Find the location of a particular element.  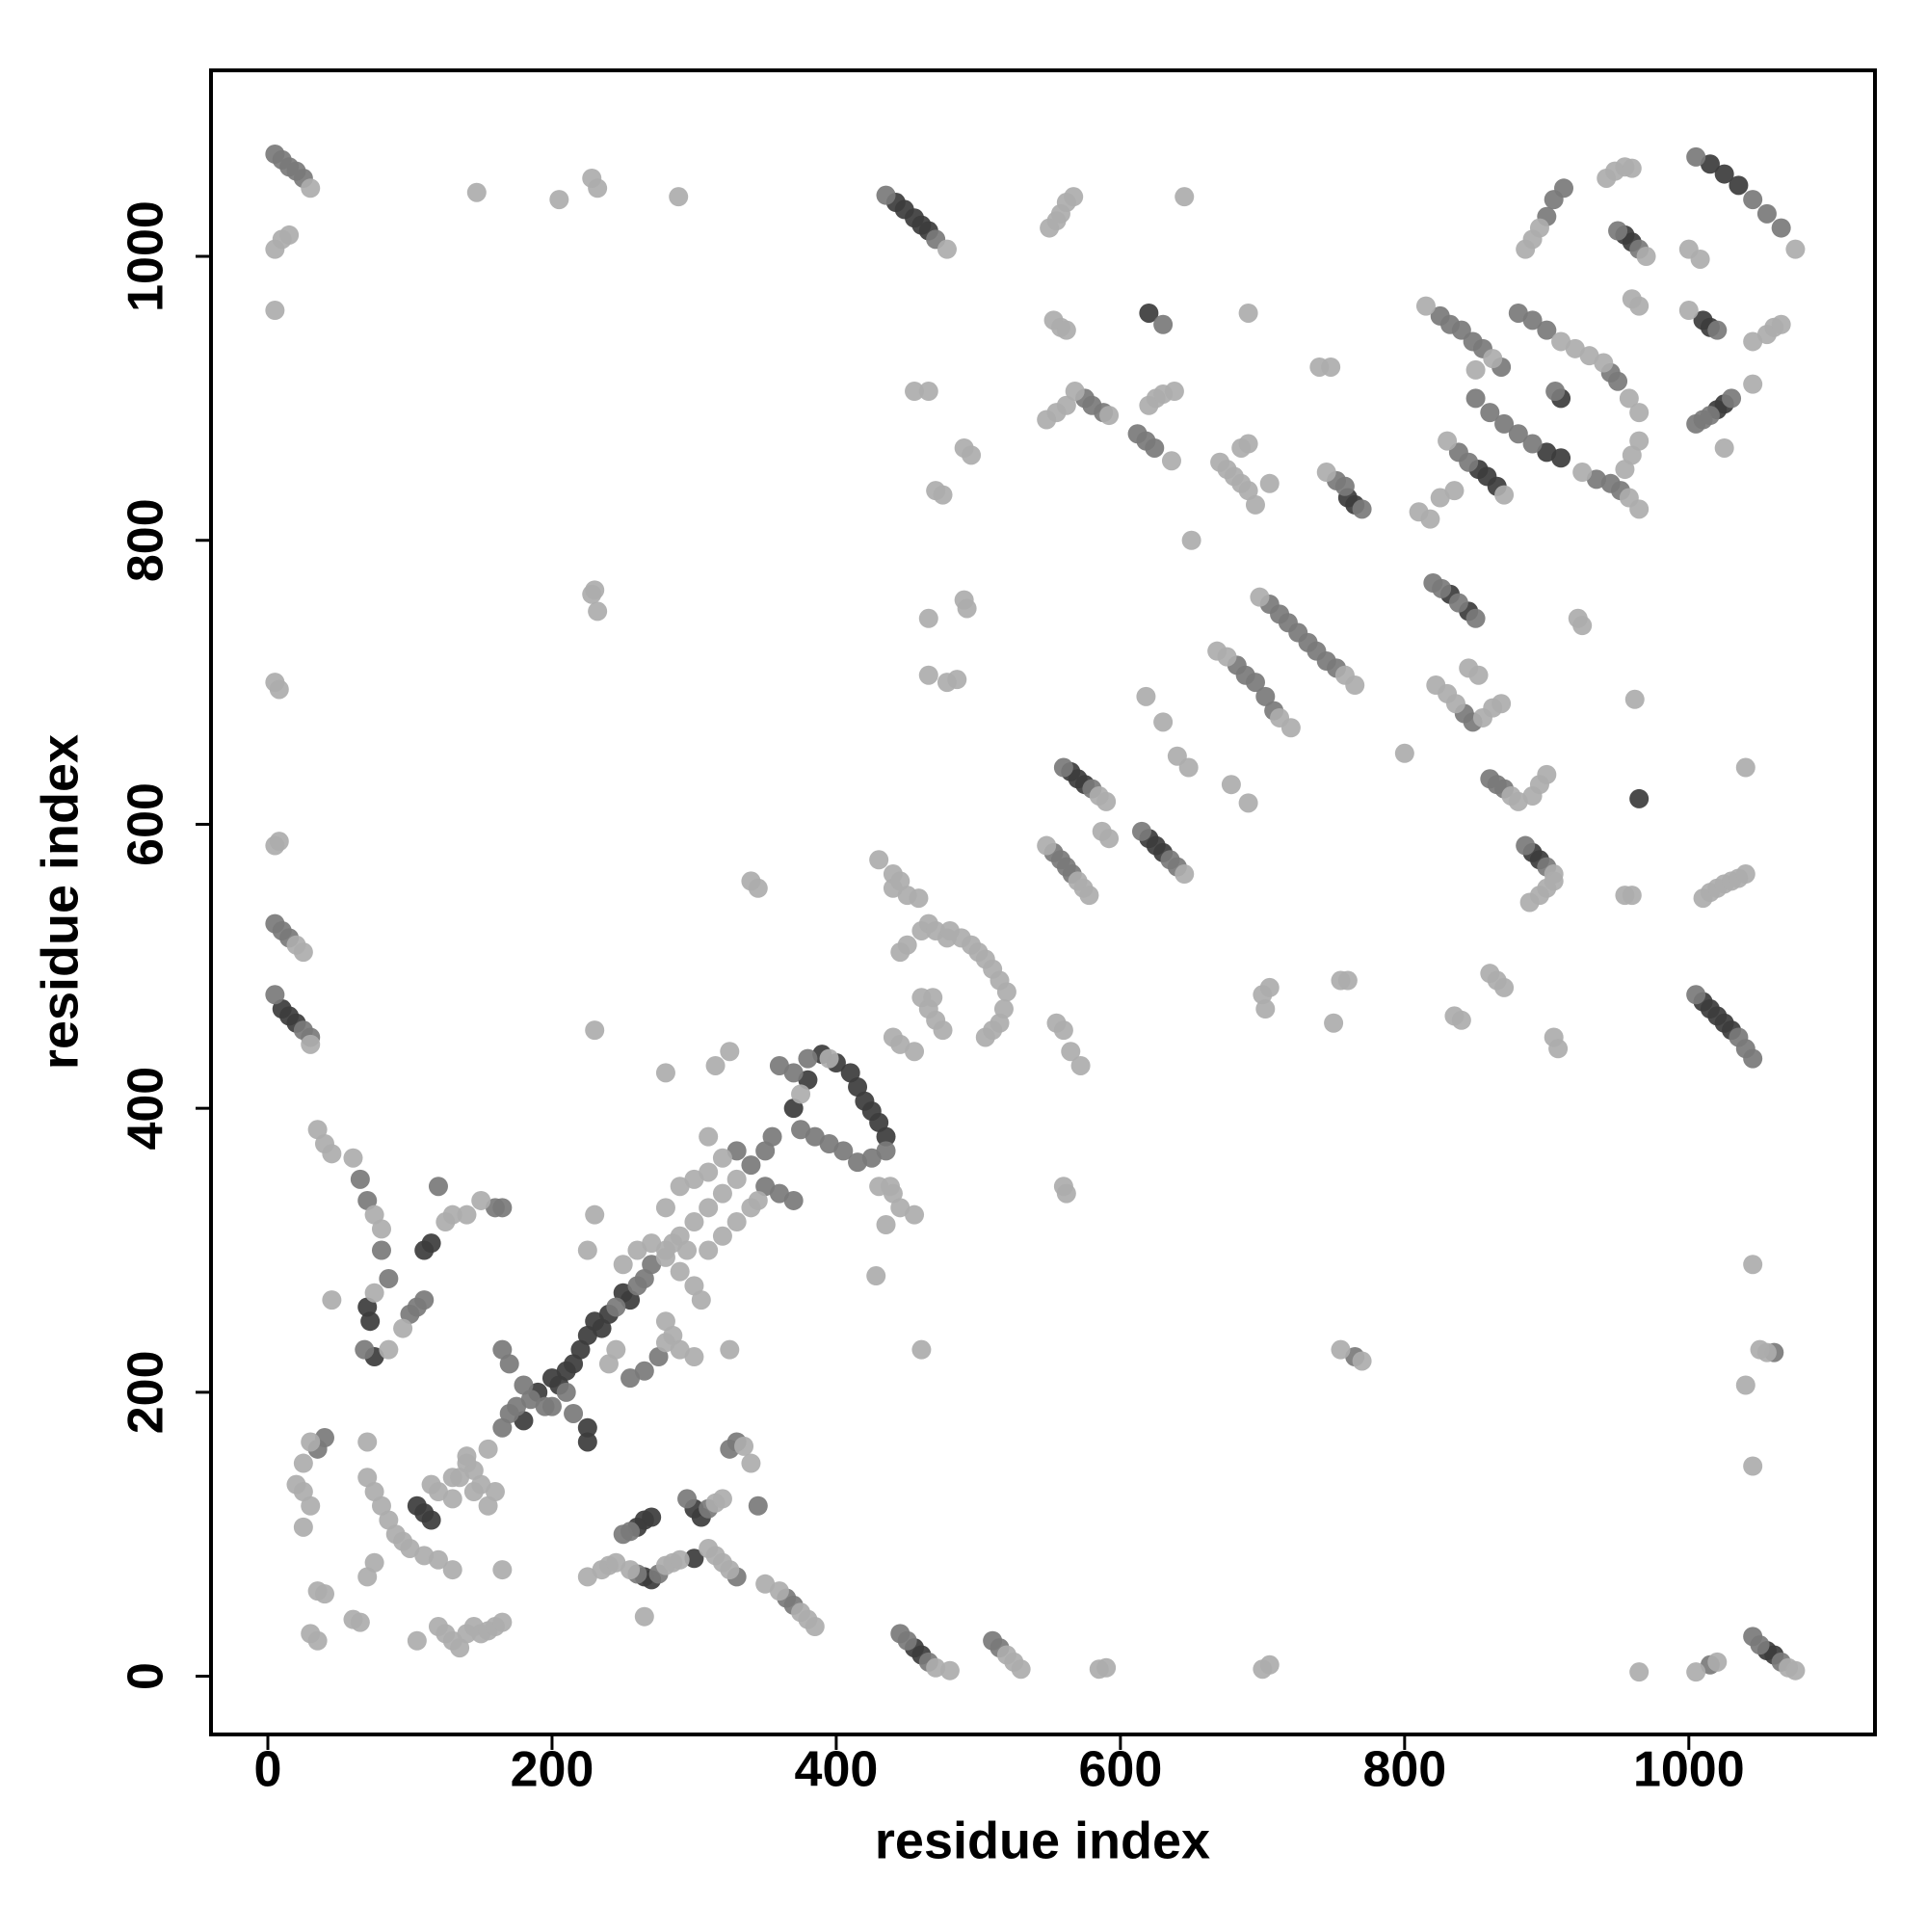

x-tick-label: 800 is located at coordinates (1404, 1770).